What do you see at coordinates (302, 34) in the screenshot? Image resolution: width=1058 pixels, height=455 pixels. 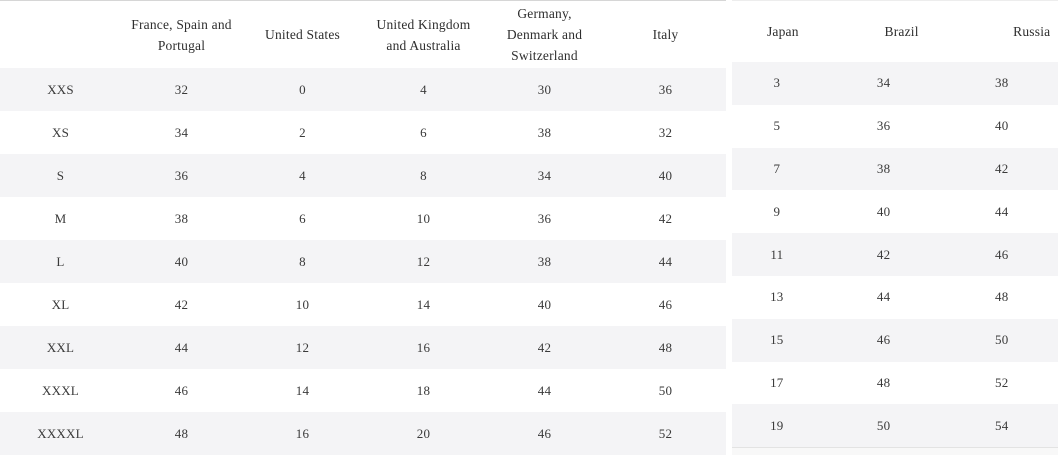 I see `column-header: United States` at bounding box center [302, 34].